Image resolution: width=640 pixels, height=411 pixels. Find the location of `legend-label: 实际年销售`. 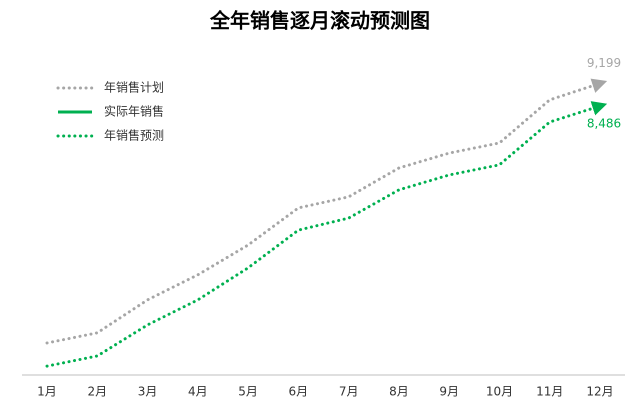

legend-label: 实际年销售 is located at coordinates (134, 111).